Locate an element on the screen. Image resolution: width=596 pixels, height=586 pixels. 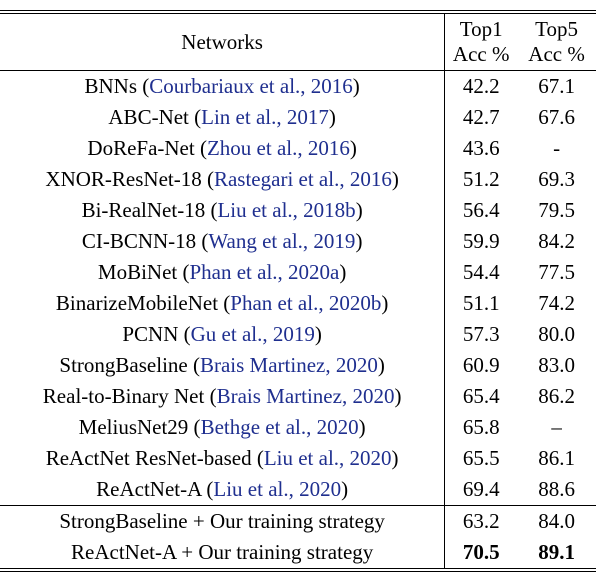
citation: Courbariaux et al., 2016 is located at coordinates (251, 86).